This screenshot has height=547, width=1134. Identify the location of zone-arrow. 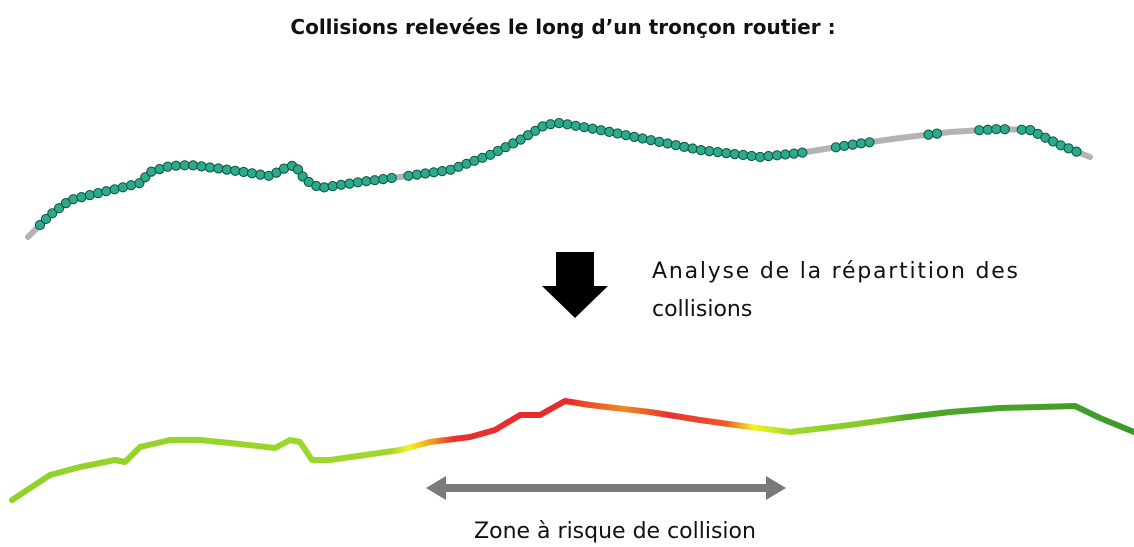
(606, 488).